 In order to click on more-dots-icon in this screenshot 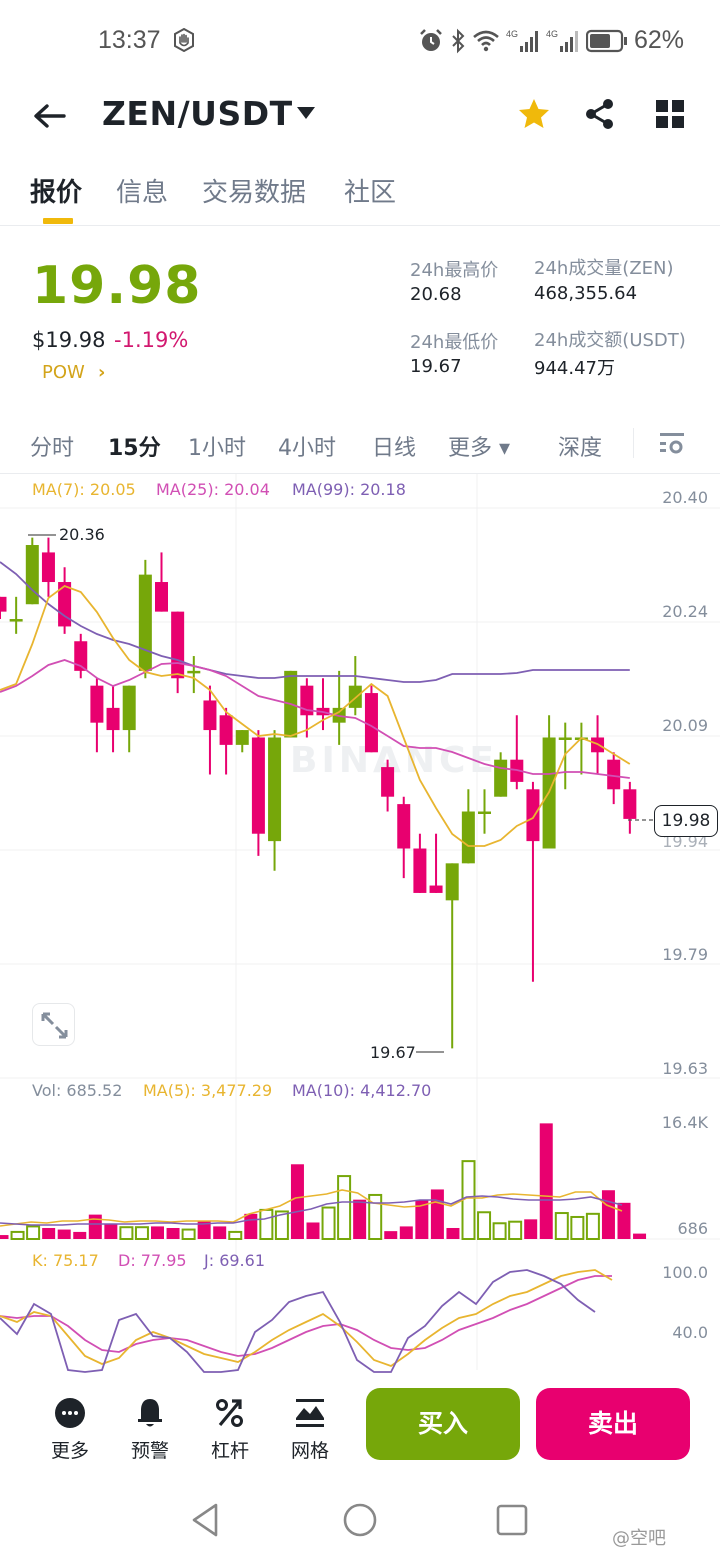, I will do `click(70, 1413)`.